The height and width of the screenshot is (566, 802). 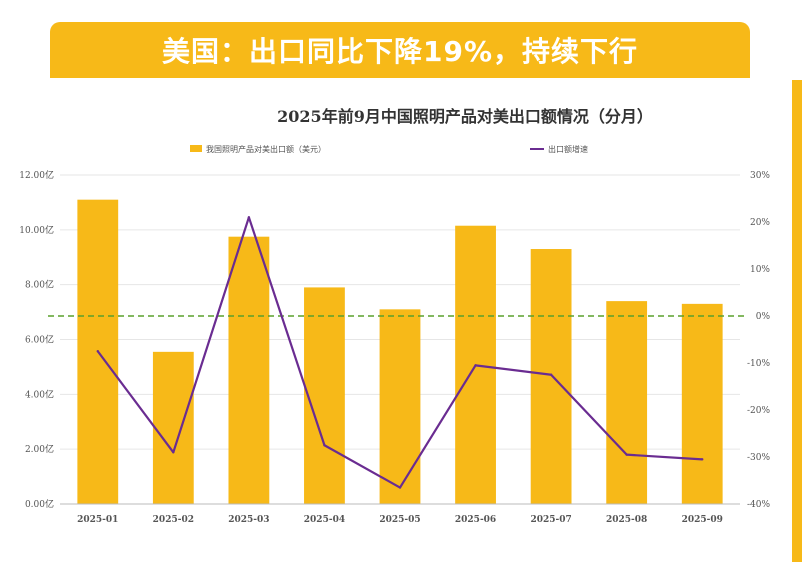 What do you see at coordinates (550, 520) in the screenshot?
I see `x-tick-label: 2025-07` at bounding box center [550, 520].